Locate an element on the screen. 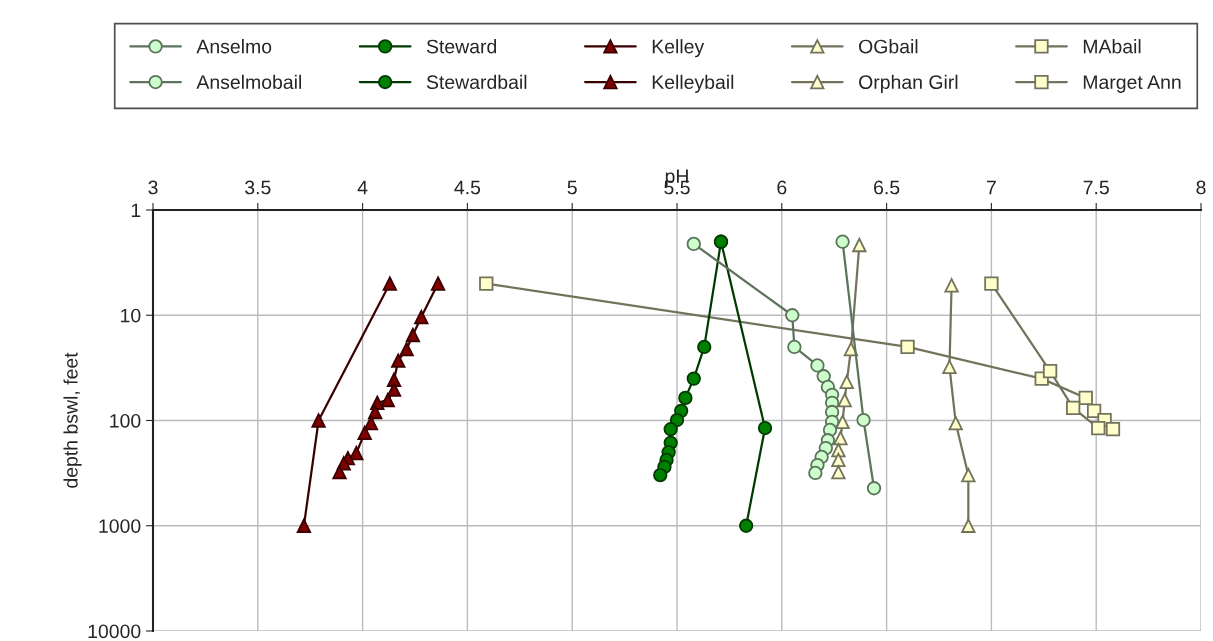  legend-label: MAbail is located at coordinates (1112, 46).